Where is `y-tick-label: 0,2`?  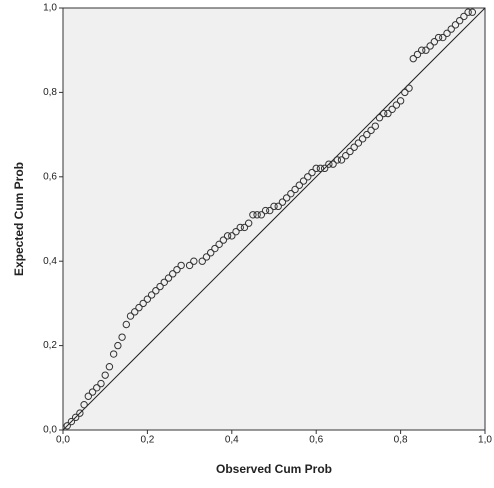
y-tick-label: 0,2 is located at coordinates (50, 345).